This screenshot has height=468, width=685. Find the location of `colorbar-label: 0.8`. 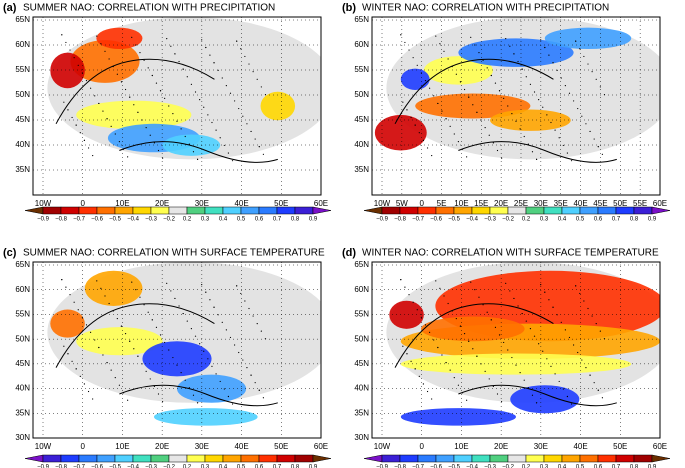

colorbar-label: 0.8 is located at coordinates (295, 220).